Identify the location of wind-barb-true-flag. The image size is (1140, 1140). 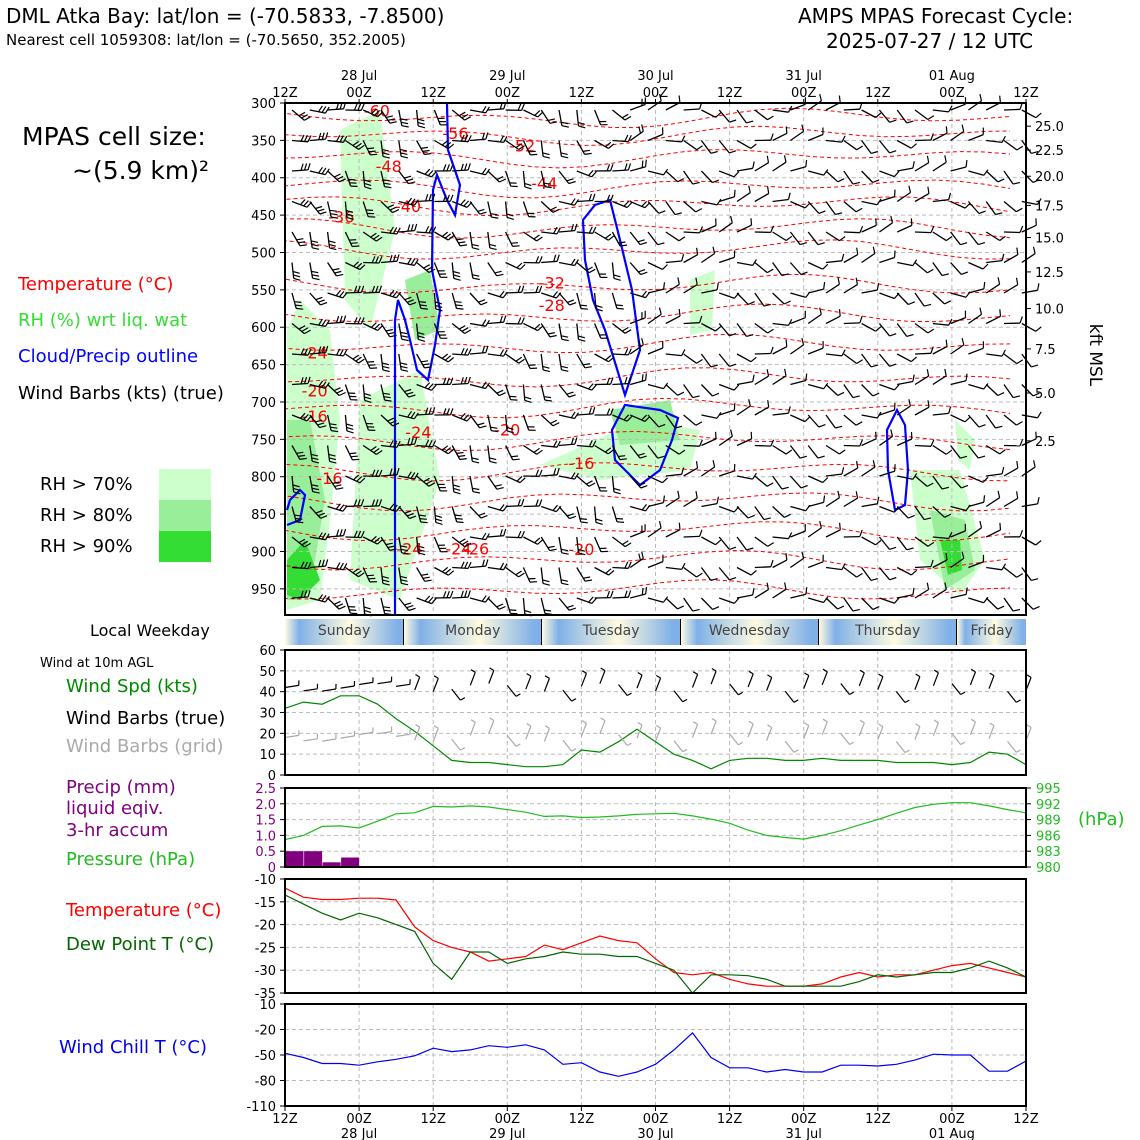
(973, 670).